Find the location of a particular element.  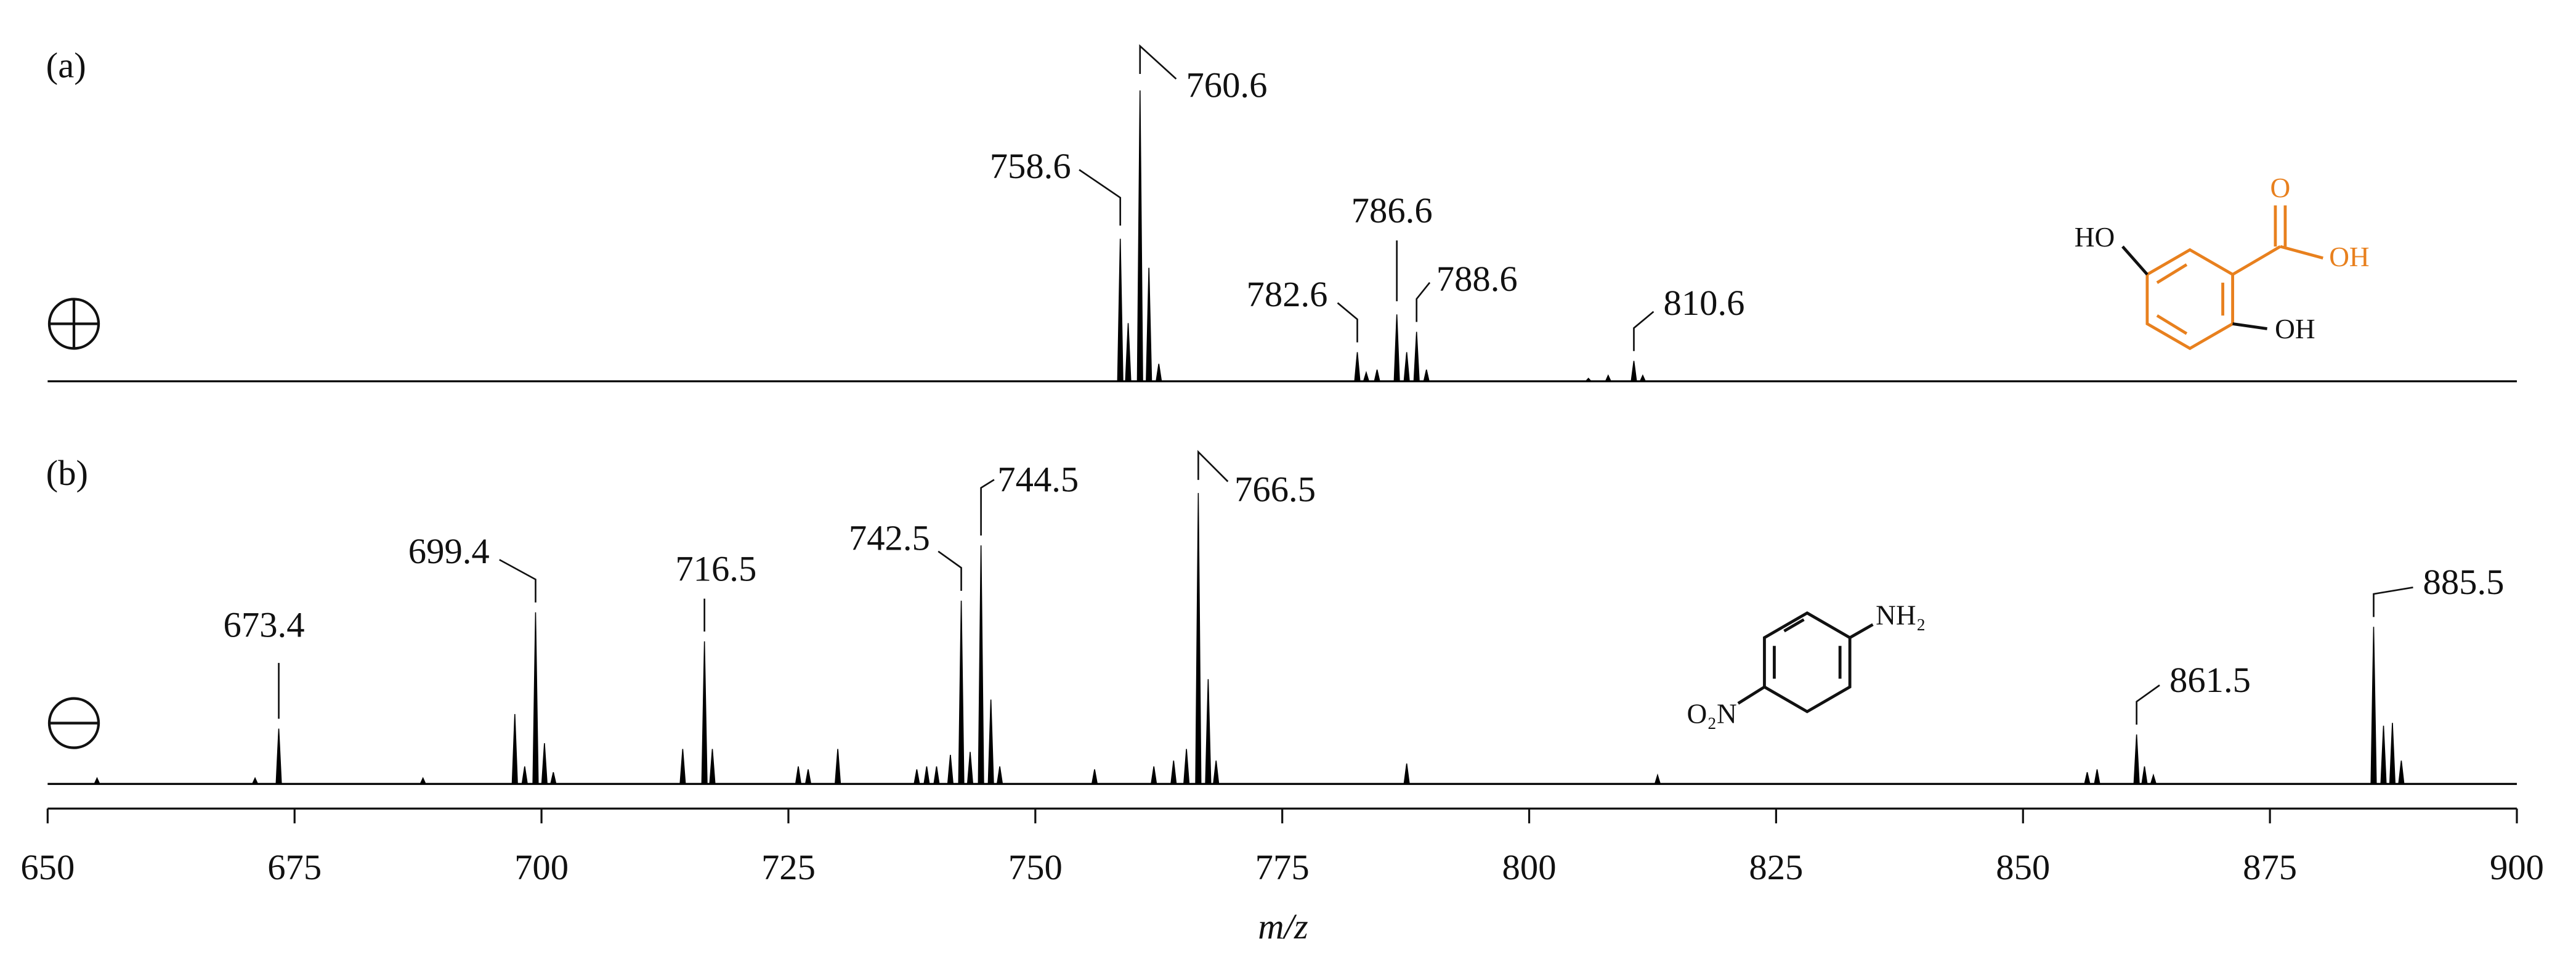

peak-label: 760.6 is located at coordinates (1226, 85).